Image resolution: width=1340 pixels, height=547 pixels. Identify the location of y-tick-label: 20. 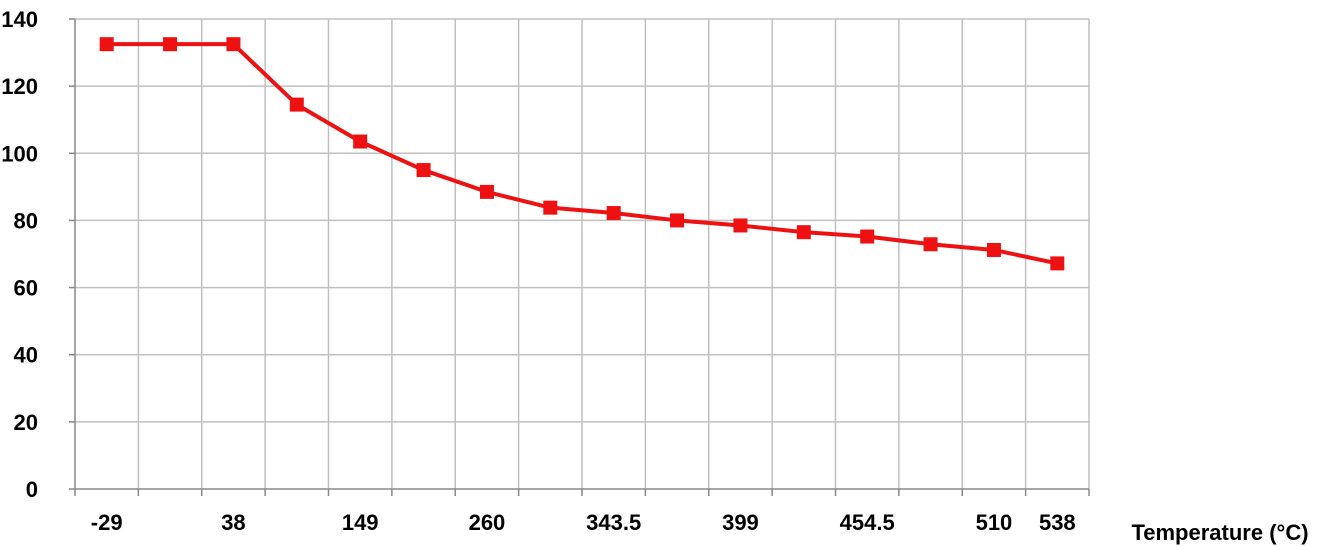
(26, 422).